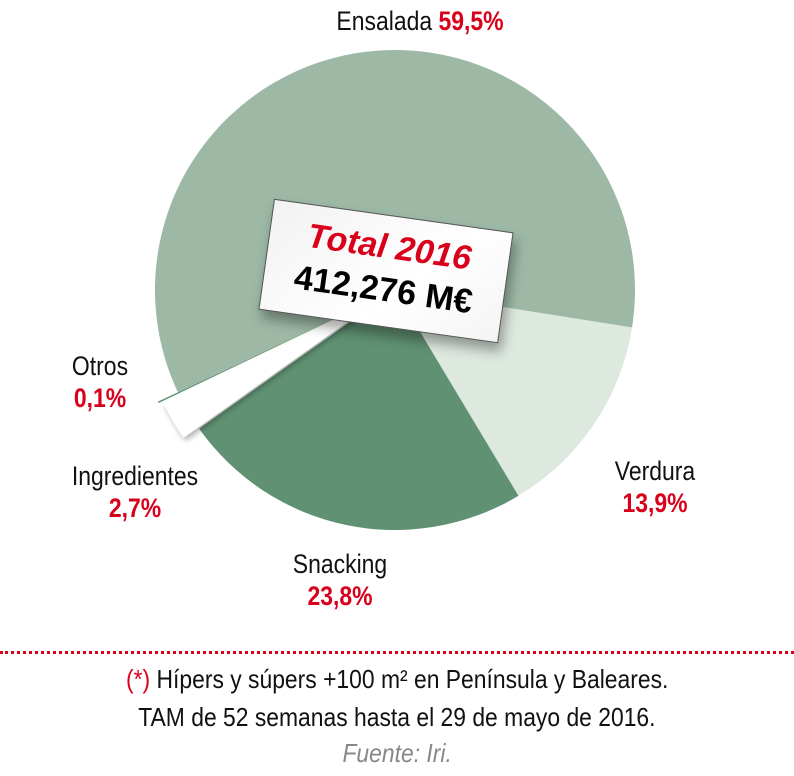  Describe the element at coordinates (514, 393) in the screenshot. I see `pie-slice-verdura` at that location.